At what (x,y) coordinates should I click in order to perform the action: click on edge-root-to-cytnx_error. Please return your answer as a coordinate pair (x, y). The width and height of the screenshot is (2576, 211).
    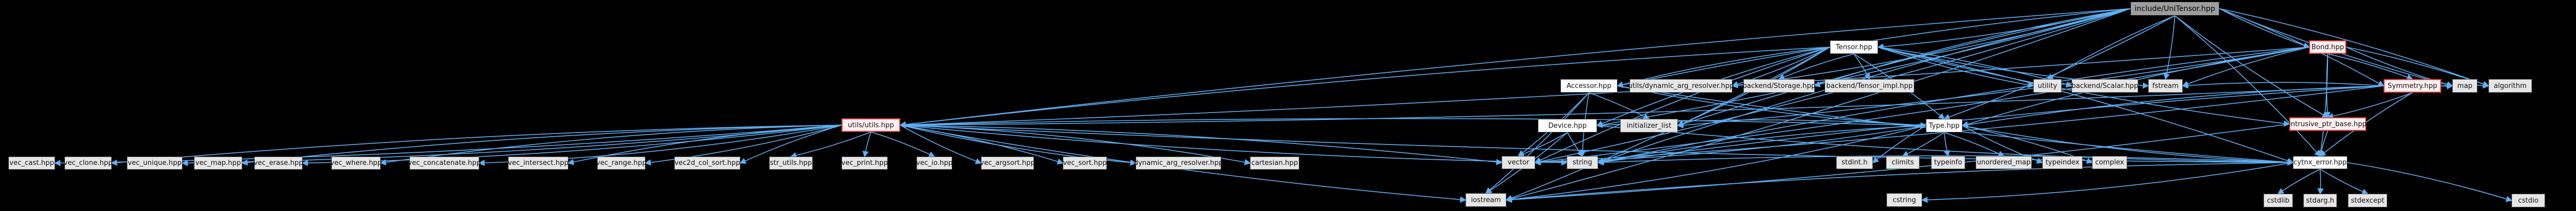
    Looking at the image, I should click on (2247, 86).